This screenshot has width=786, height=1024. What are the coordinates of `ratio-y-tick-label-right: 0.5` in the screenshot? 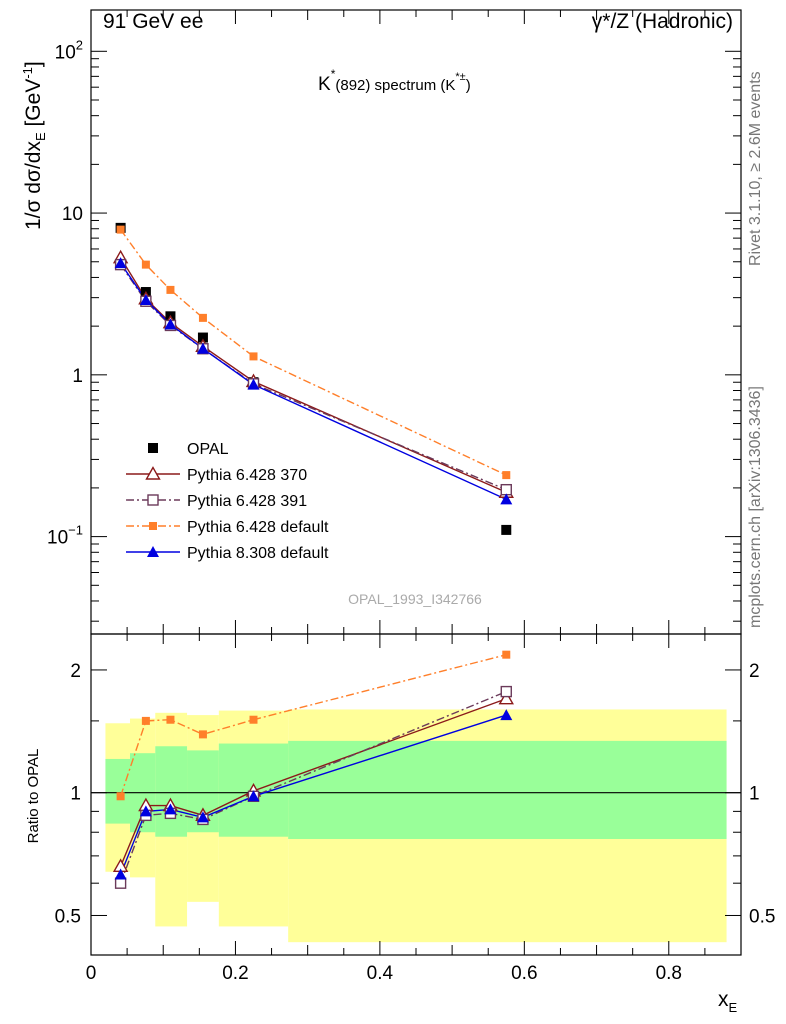 It's located at (762, 916).